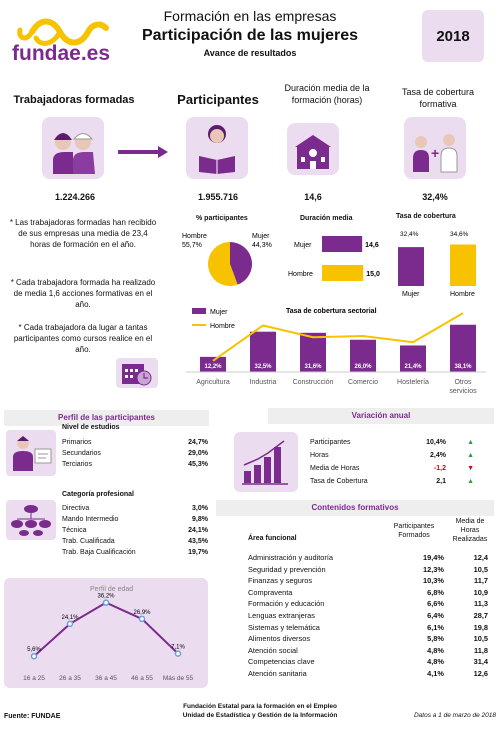 This screenshot has height=733, width=500. What do you see at coordinates (392, 468) in the screenshot?
I see `variacion-row: Media de Horas -1,2 ▼` at bounding box center [392, 468].